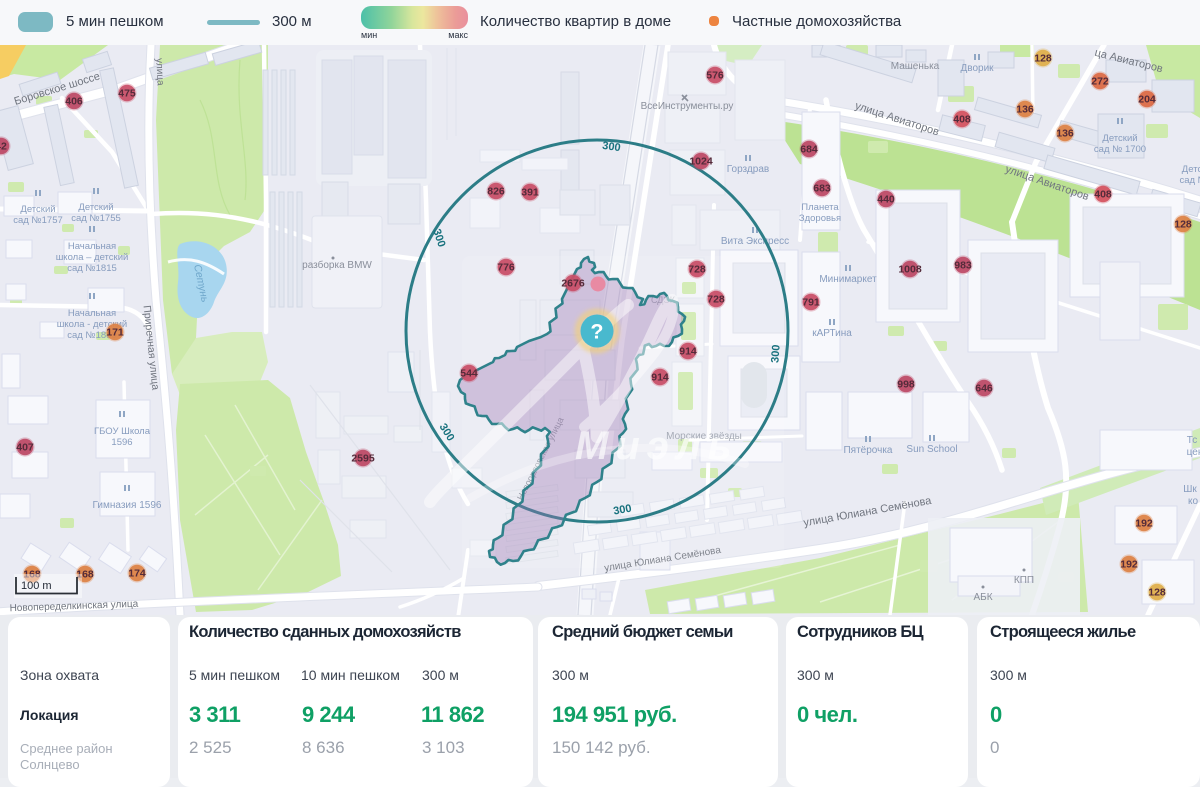 The height and width of the screenshot is (787, 1200). What do you see at coordinates (1193, 452) in the screenshot?
I see `svg-text: цен` at bounding box center [1193, 452].